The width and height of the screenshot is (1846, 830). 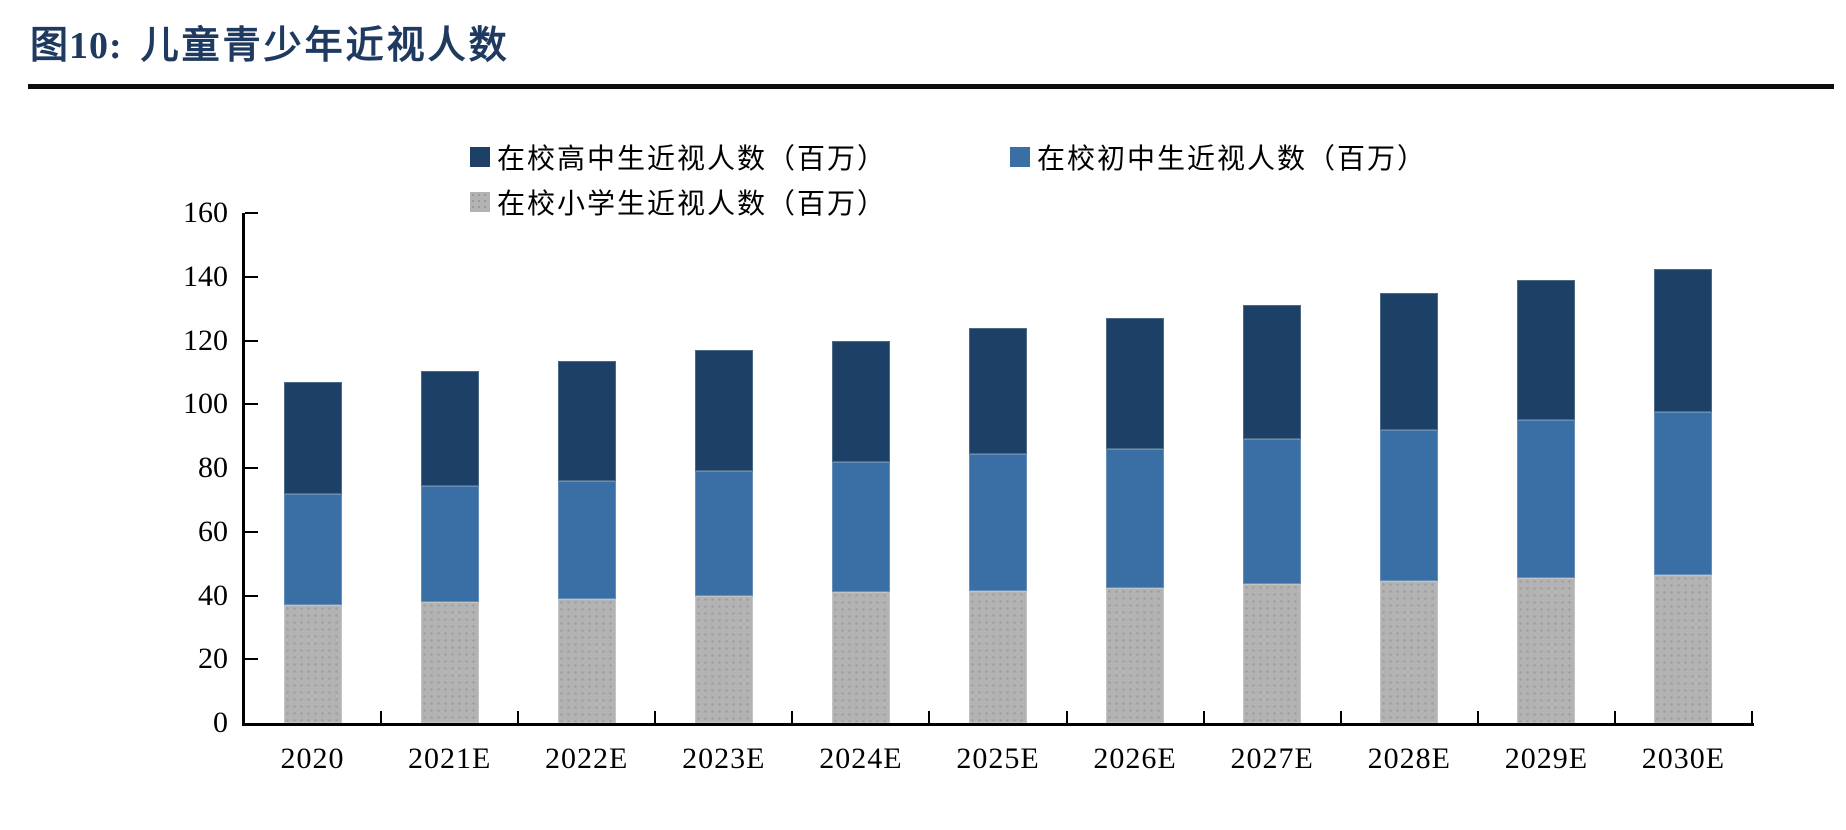 I want to click on x-tick-label: 2025E, so click(x=998, y=758).